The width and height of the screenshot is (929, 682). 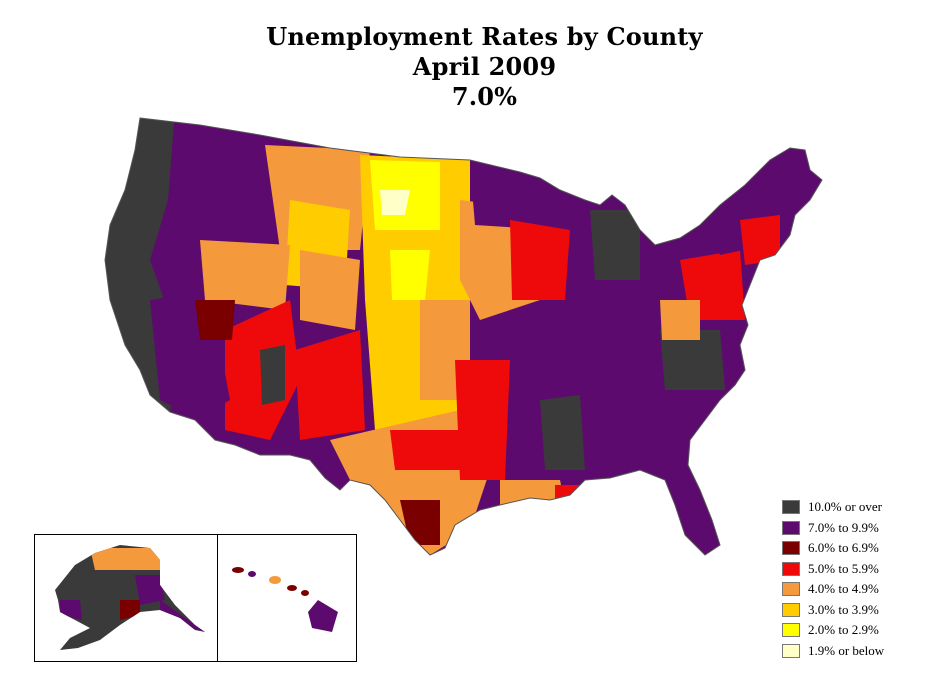 I want to click on legend-item: 1.9% or below, so click(x=852, y=651).